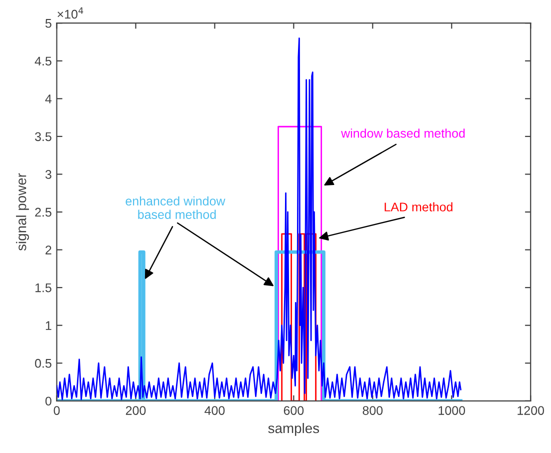  What do you see at coordinates (372, 410) in the screenshot?
I see `x-tick-label: 800` at bounding box center [372, 410].